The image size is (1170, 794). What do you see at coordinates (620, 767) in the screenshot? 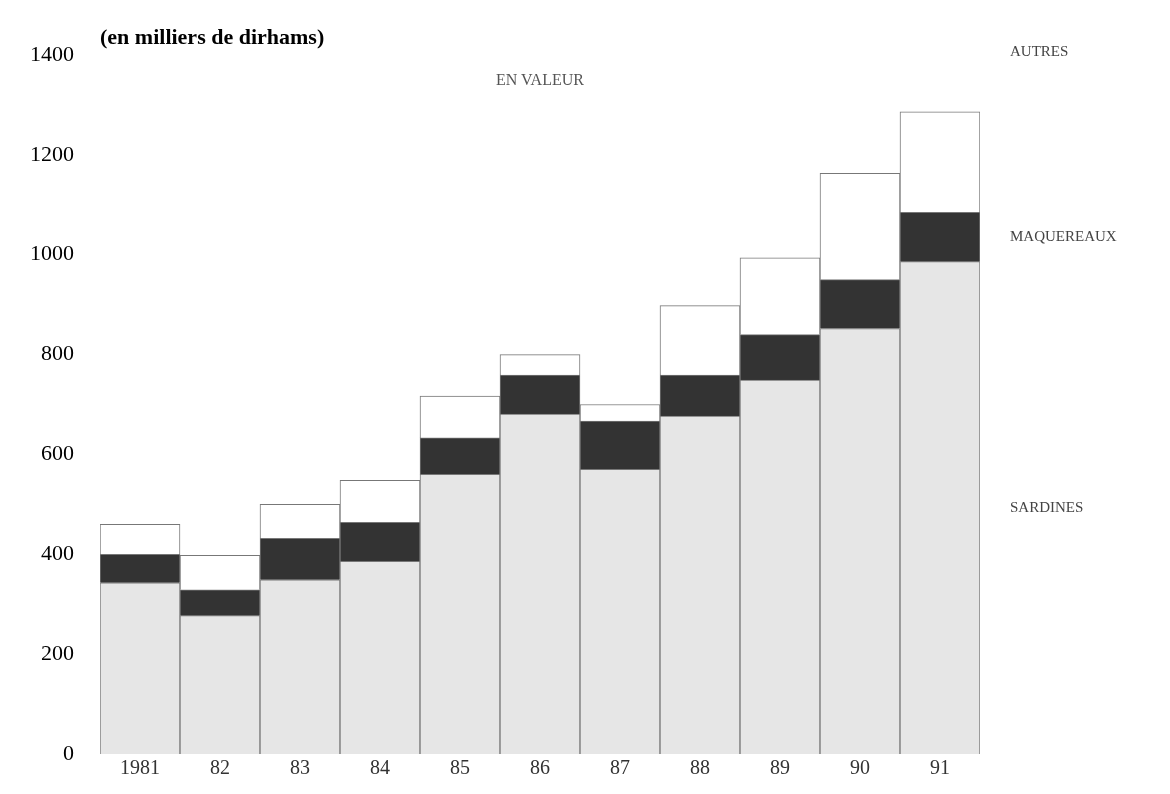
I see `x-tick-label: 87` at bounding box center [620, 767].